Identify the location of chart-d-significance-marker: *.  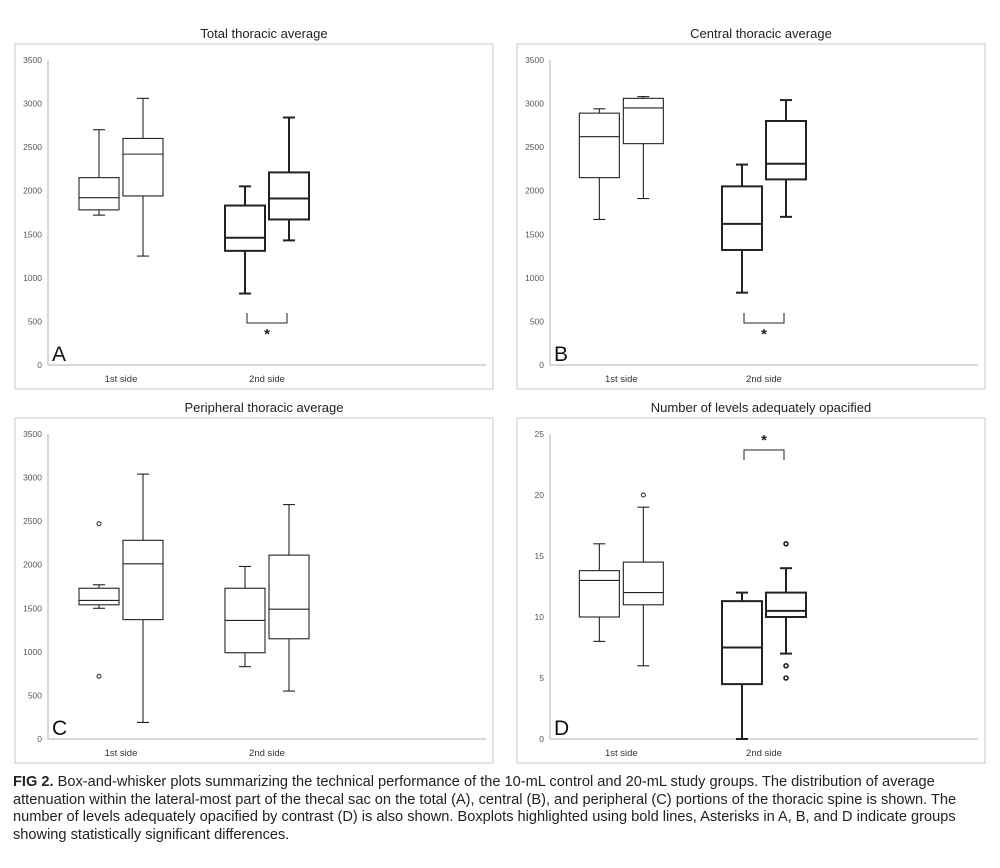
(764, 440).